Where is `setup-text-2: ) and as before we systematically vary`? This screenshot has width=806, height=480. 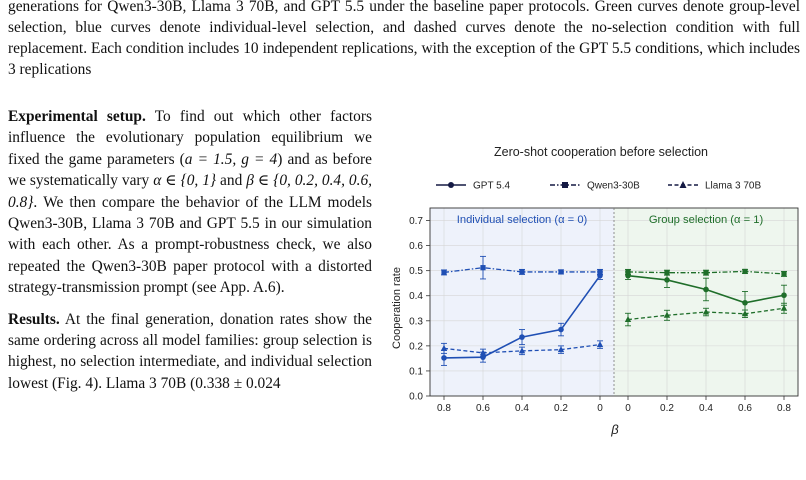
setup-text-2: ) and as before we systematically vary is located at coordinates (190, 170).